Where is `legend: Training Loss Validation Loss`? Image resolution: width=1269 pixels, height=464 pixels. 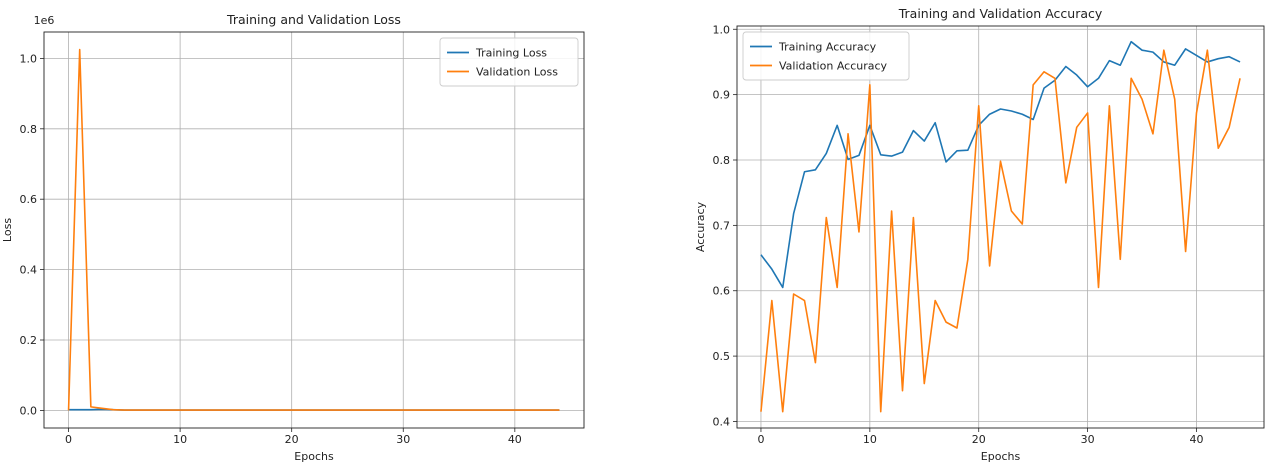
legend: Training Loss Validation Loss is located at coordinates (509, 62).